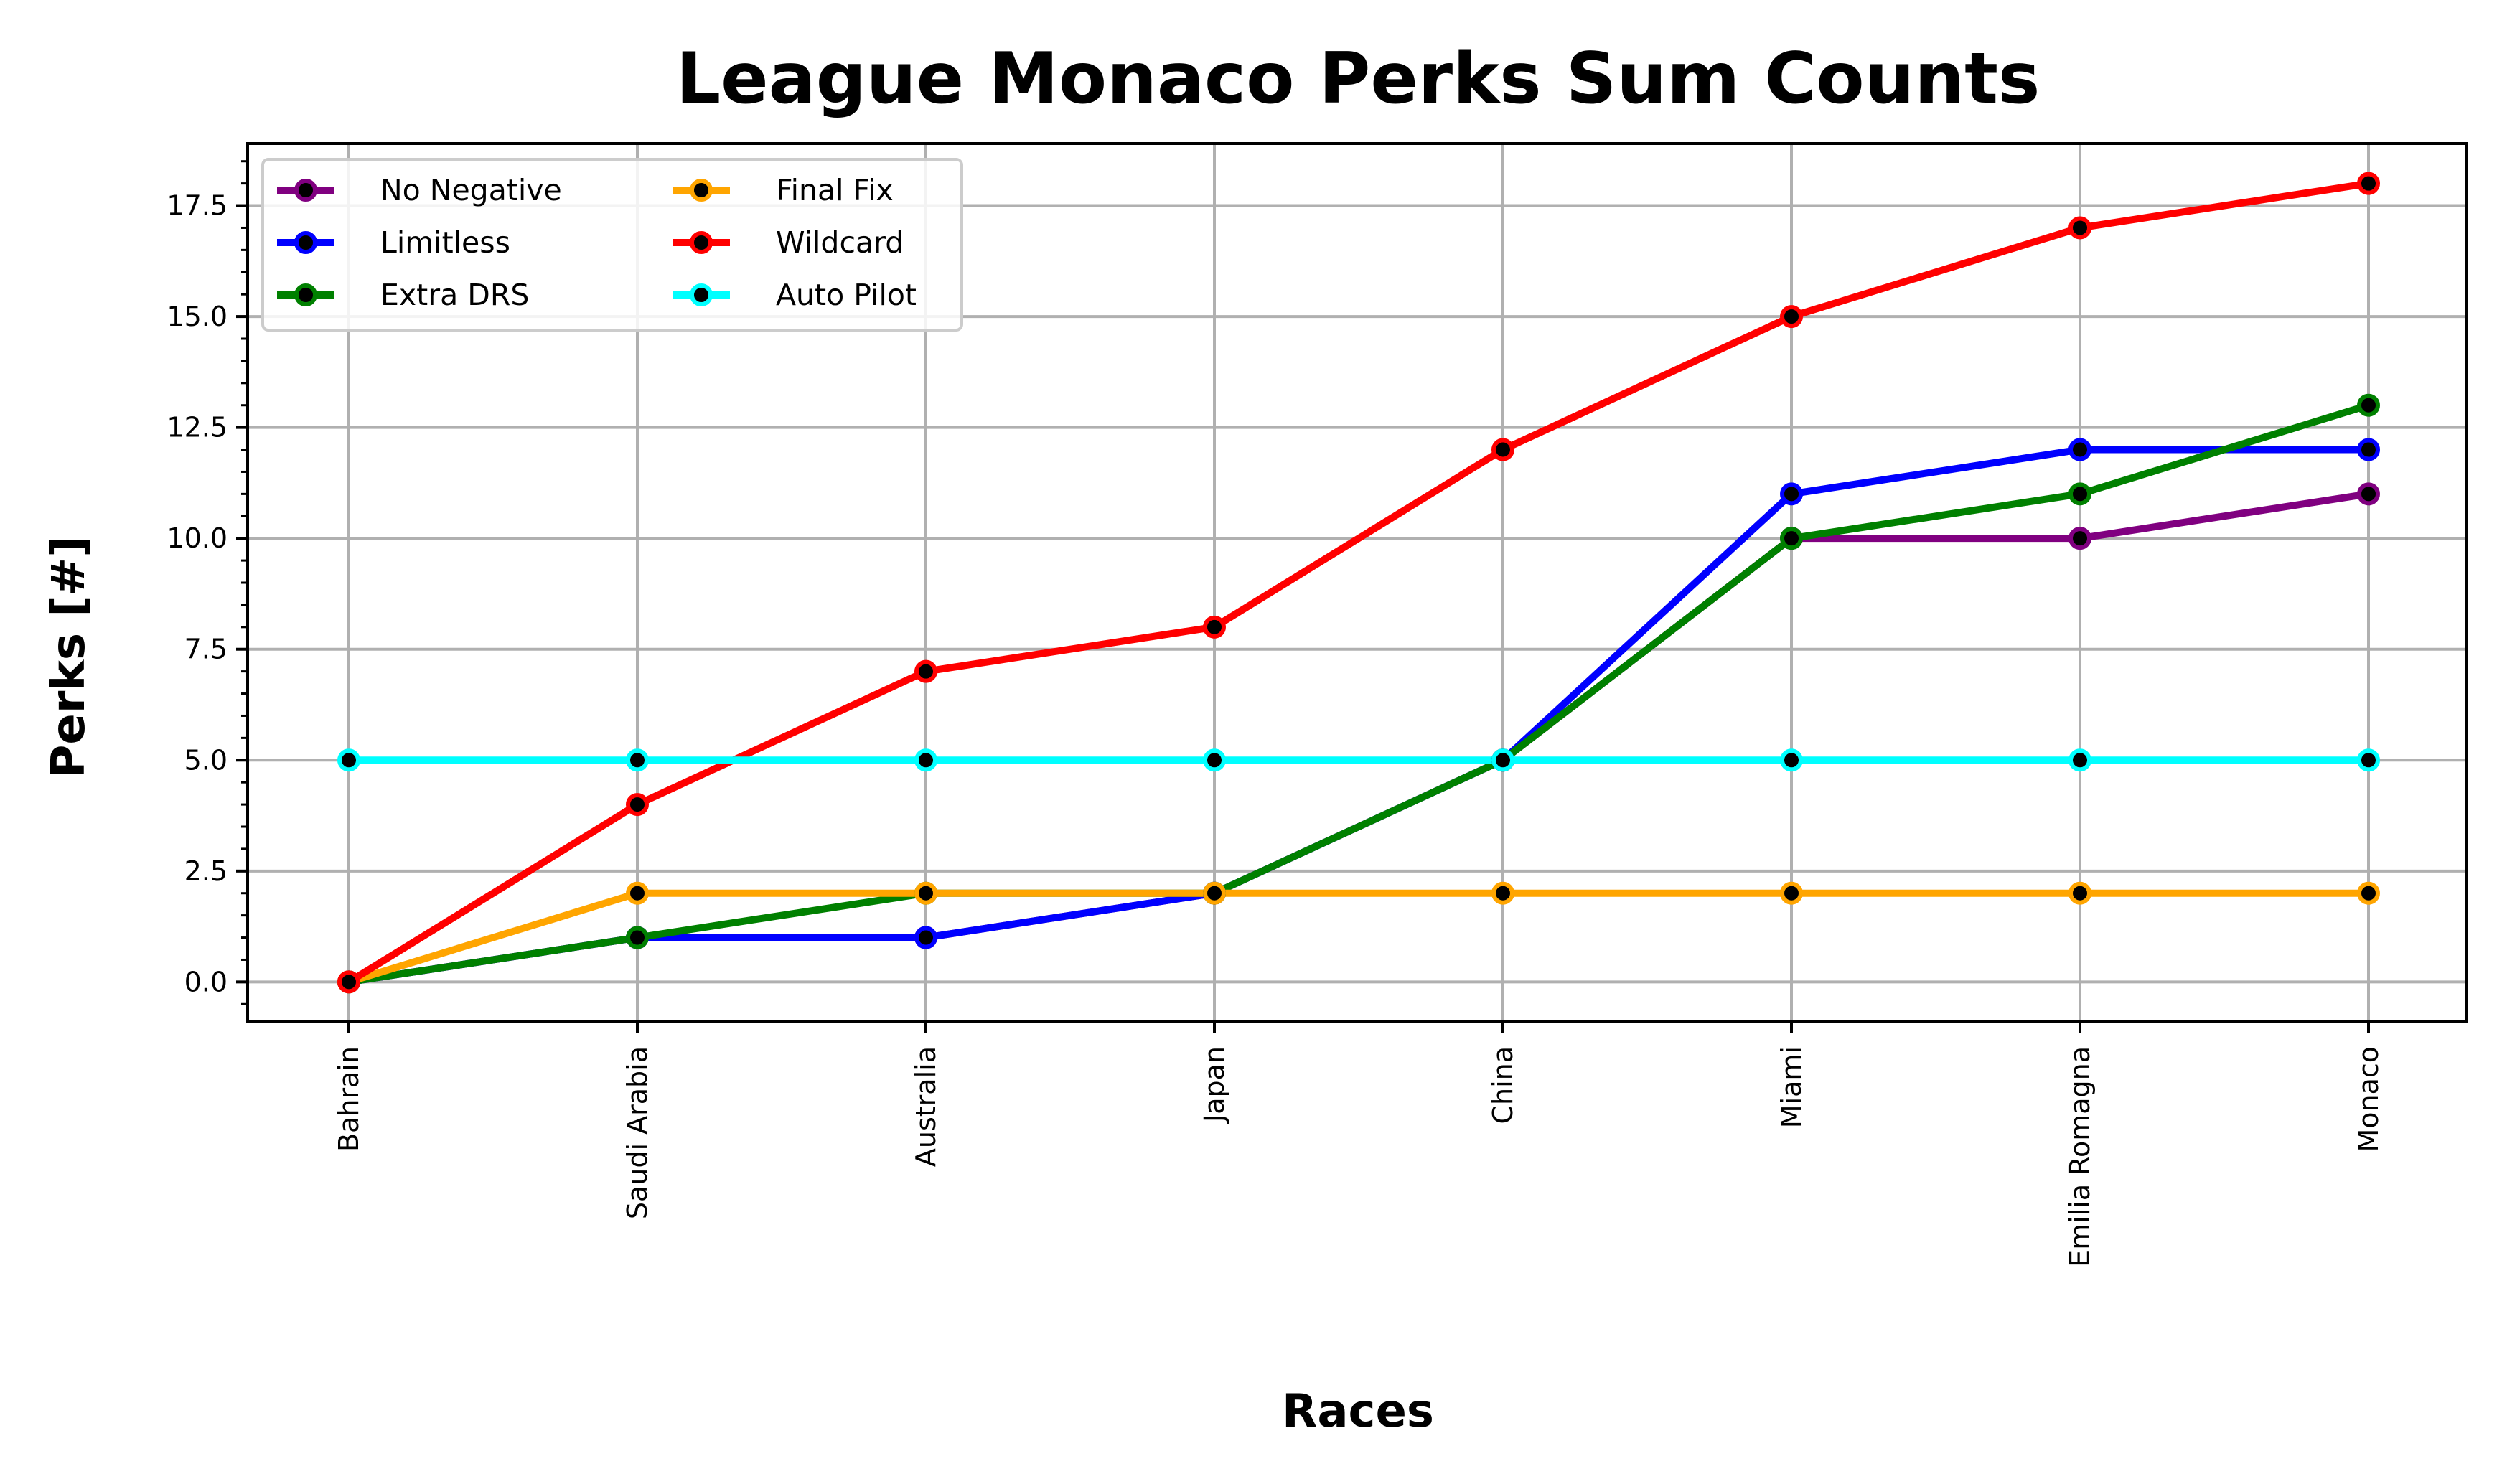 The image size is (2502, 1484). What do you see at coordinates (349, 1099) in the screenshot?
I see `x-tick-label: Bahrain` at bounding box center [349, 1099].